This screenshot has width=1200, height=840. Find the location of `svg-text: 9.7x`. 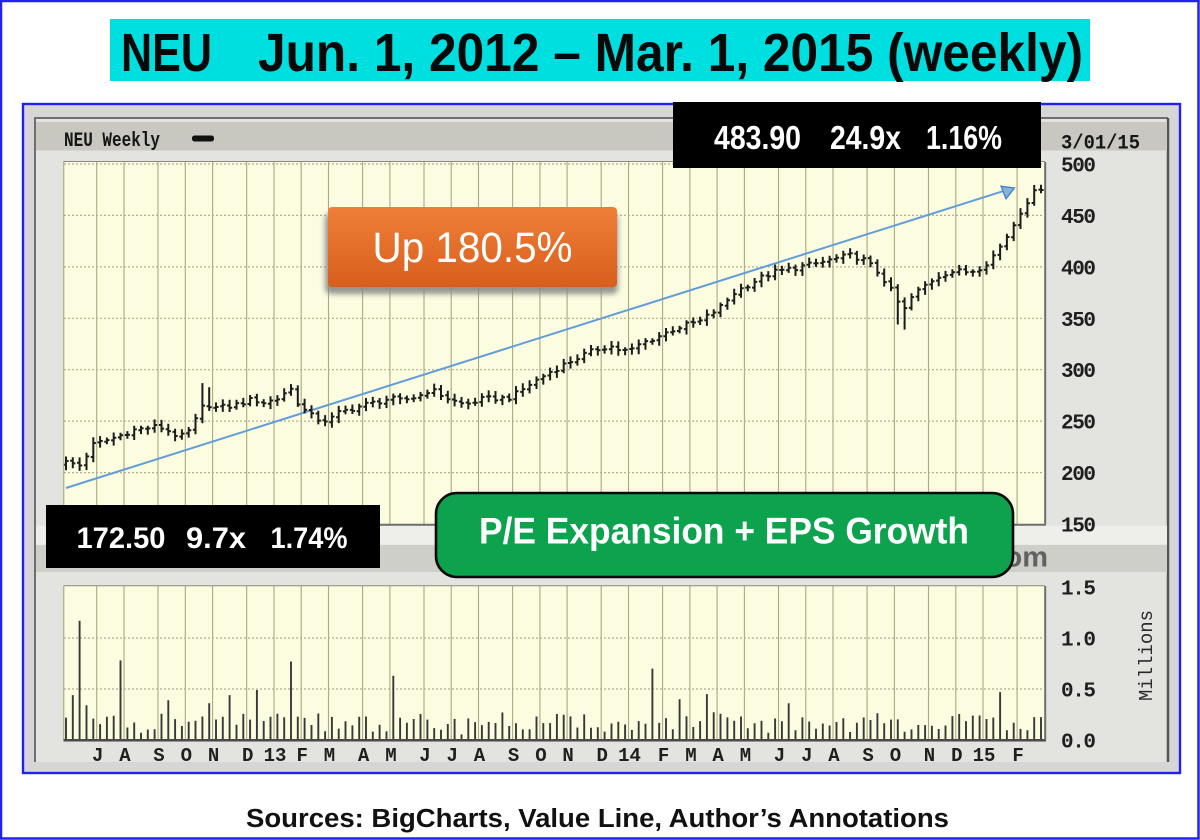

svg-text: 9.7x is located at coordinates (216, 538).